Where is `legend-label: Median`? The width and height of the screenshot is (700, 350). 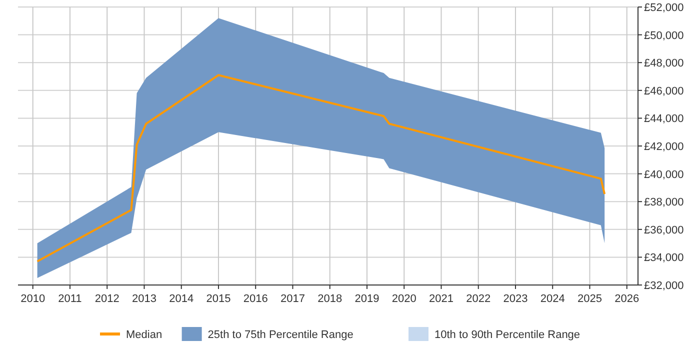 legend-label: Median is located at coordinates (144, 335).